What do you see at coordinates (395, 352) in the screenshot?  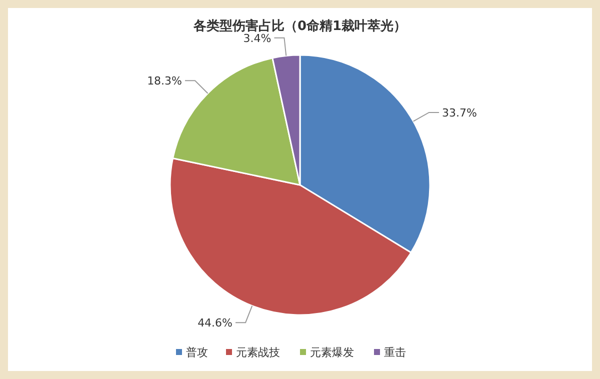 I see `legend-label: 重击` at bounding box center [395, 352].